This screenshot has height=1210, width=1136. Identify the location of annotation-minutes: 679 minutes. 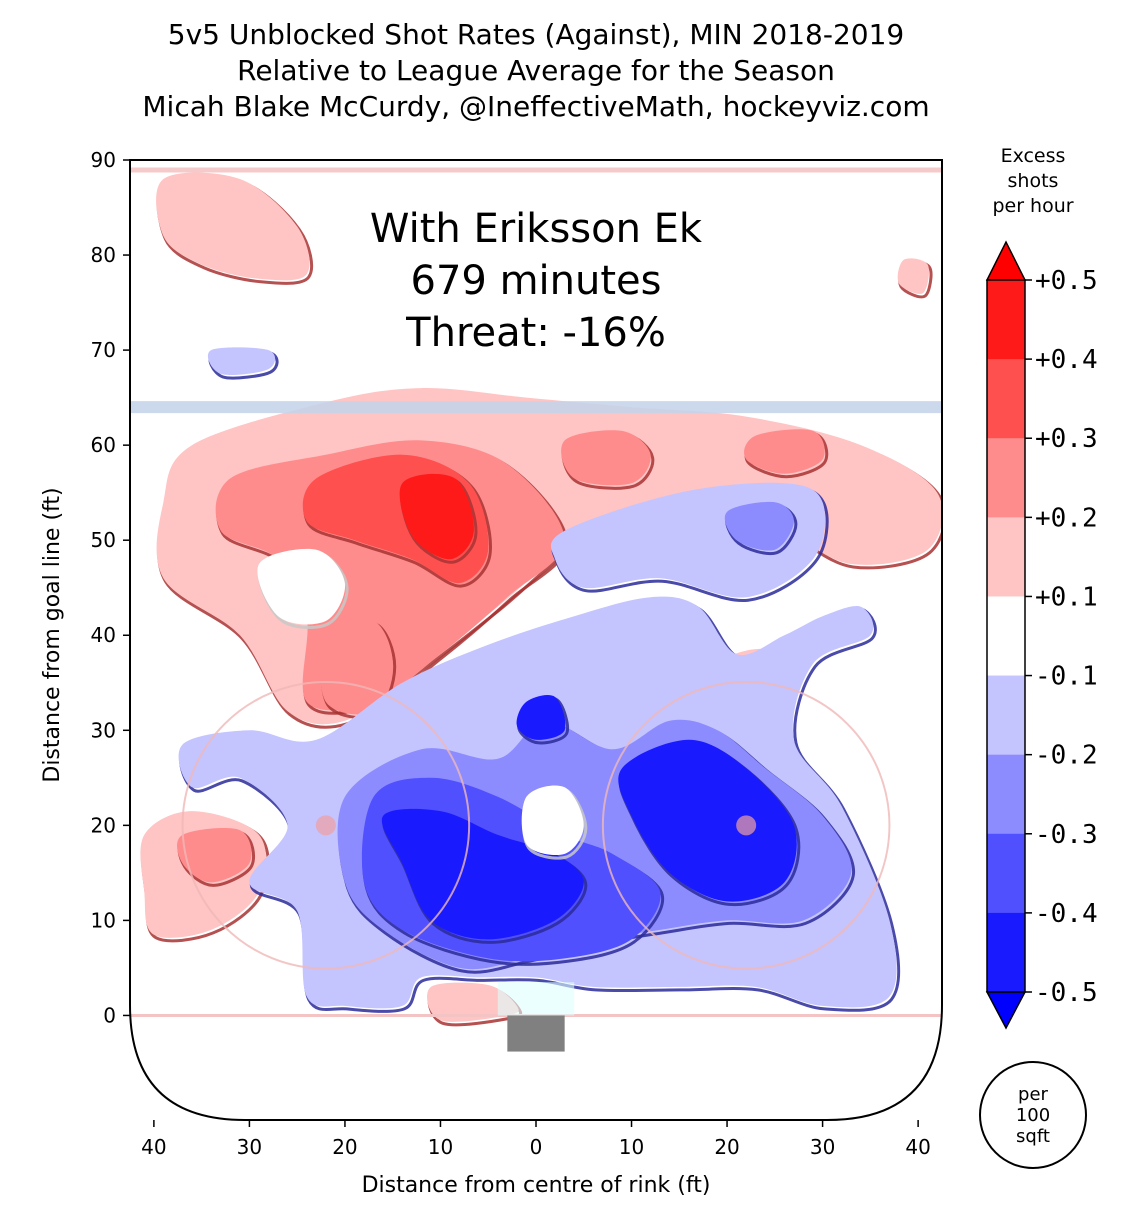
(536, 281).